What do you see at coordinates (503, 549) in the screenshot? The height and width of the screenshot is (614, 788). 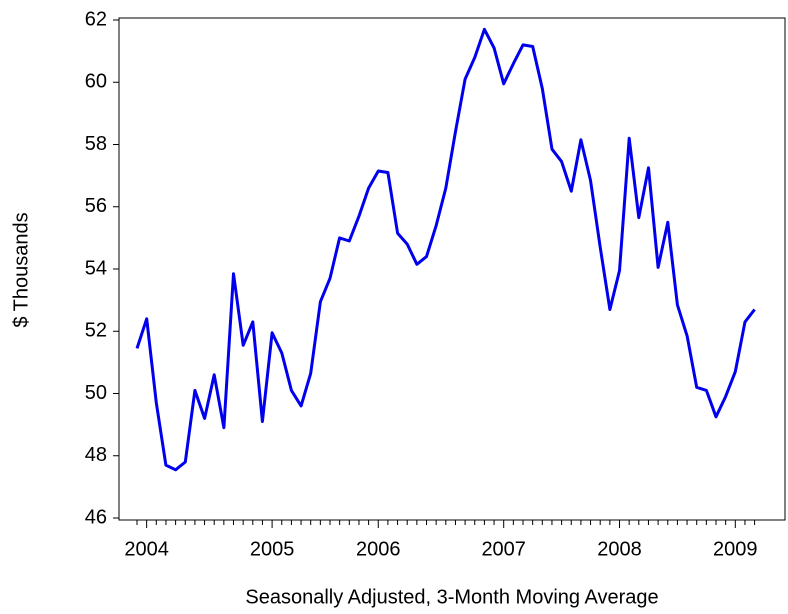 I see `x-tick-label: 2007` at bounding box center [503, 549].